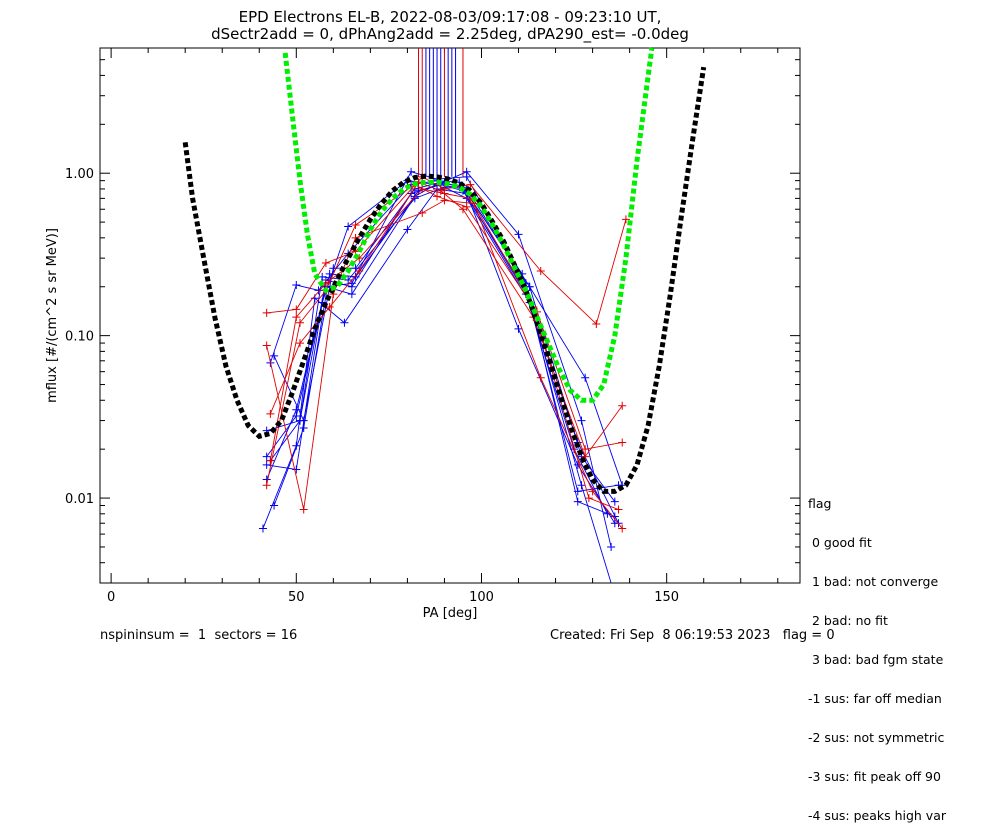 This screenshot has height=835, width=1000. I want to click on x-tick-label: 50, so click(296, 597).